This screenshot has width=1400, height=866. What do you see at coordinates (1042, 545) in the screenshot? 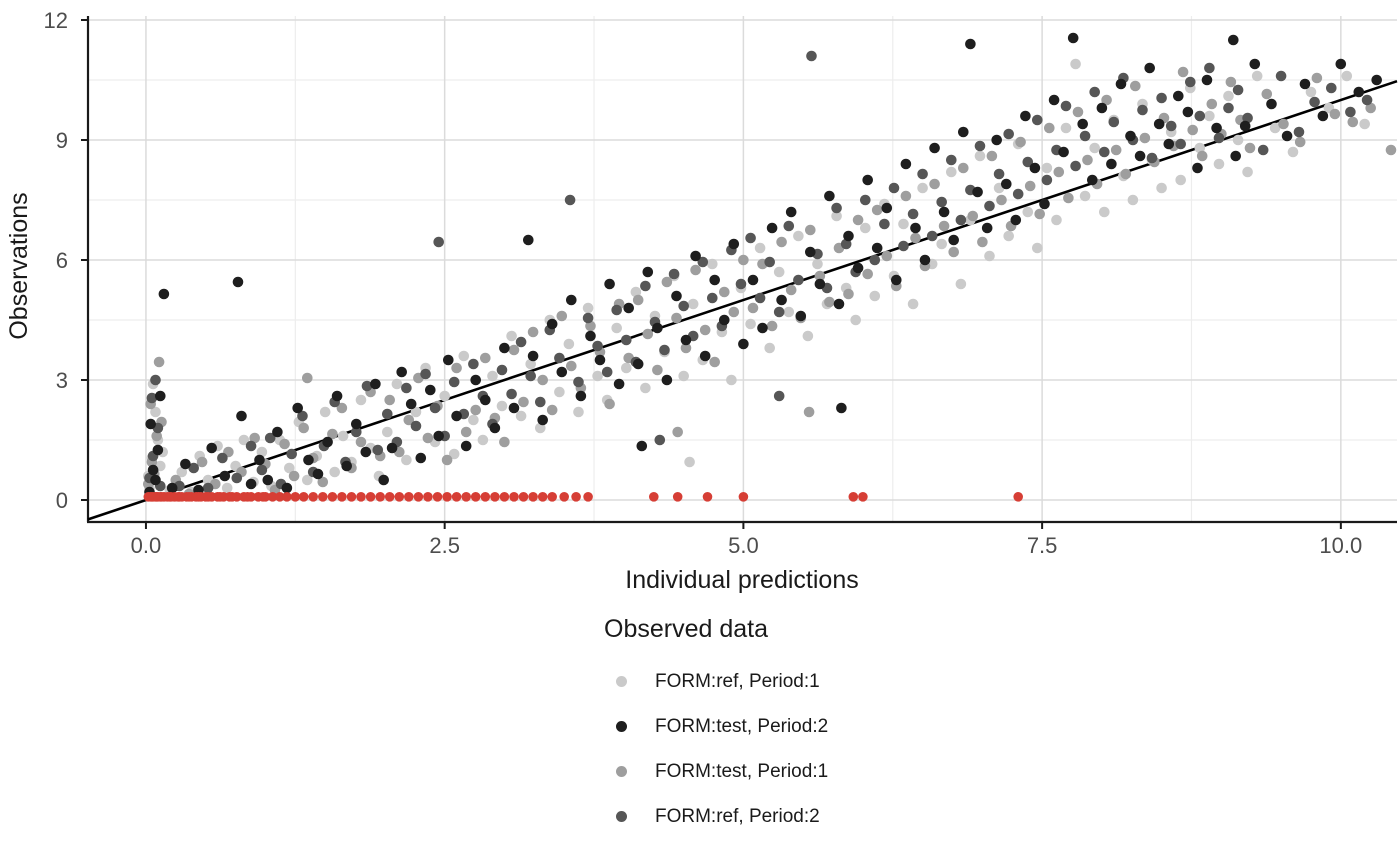
I see `x-tick-label: 7.5` at bounding box center [1042, 545].